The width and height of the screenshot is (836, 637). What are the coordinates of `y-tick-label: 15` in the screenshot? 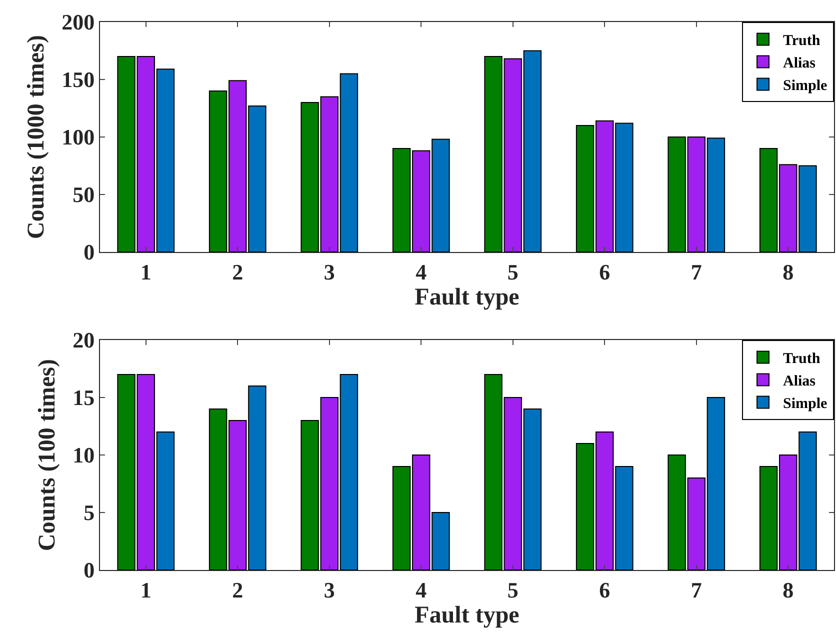 It's located at (83, 397).